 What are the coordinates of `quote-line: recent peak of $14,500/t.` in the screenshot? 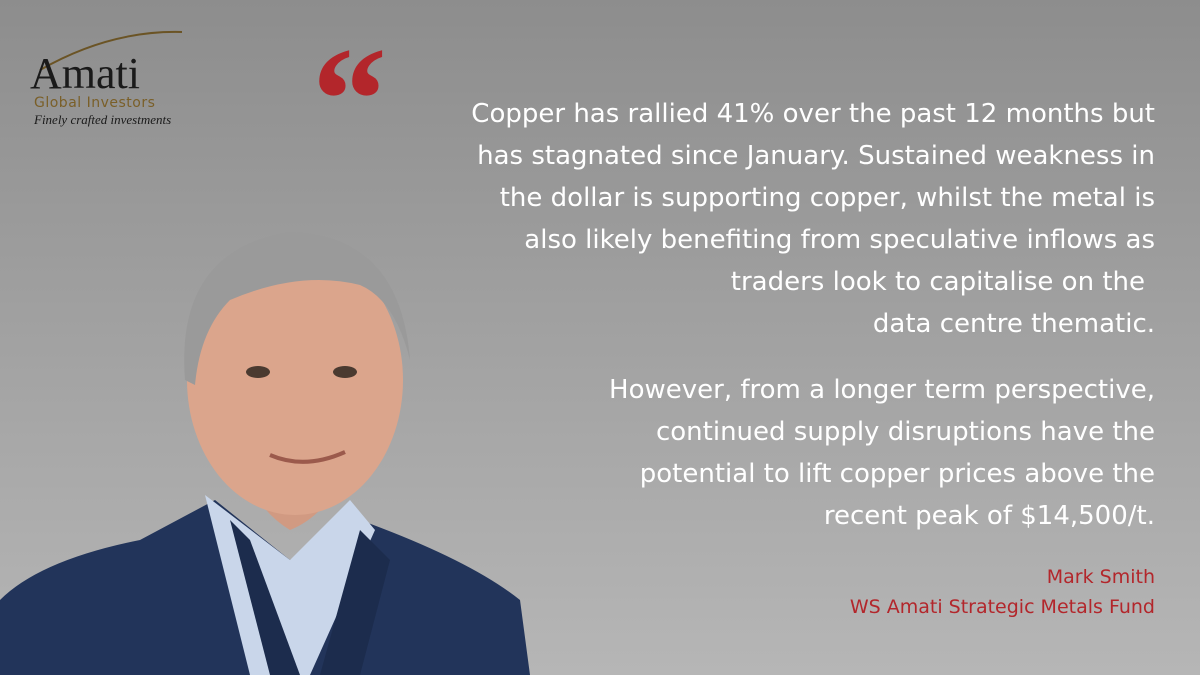 It's located at (989, 516).